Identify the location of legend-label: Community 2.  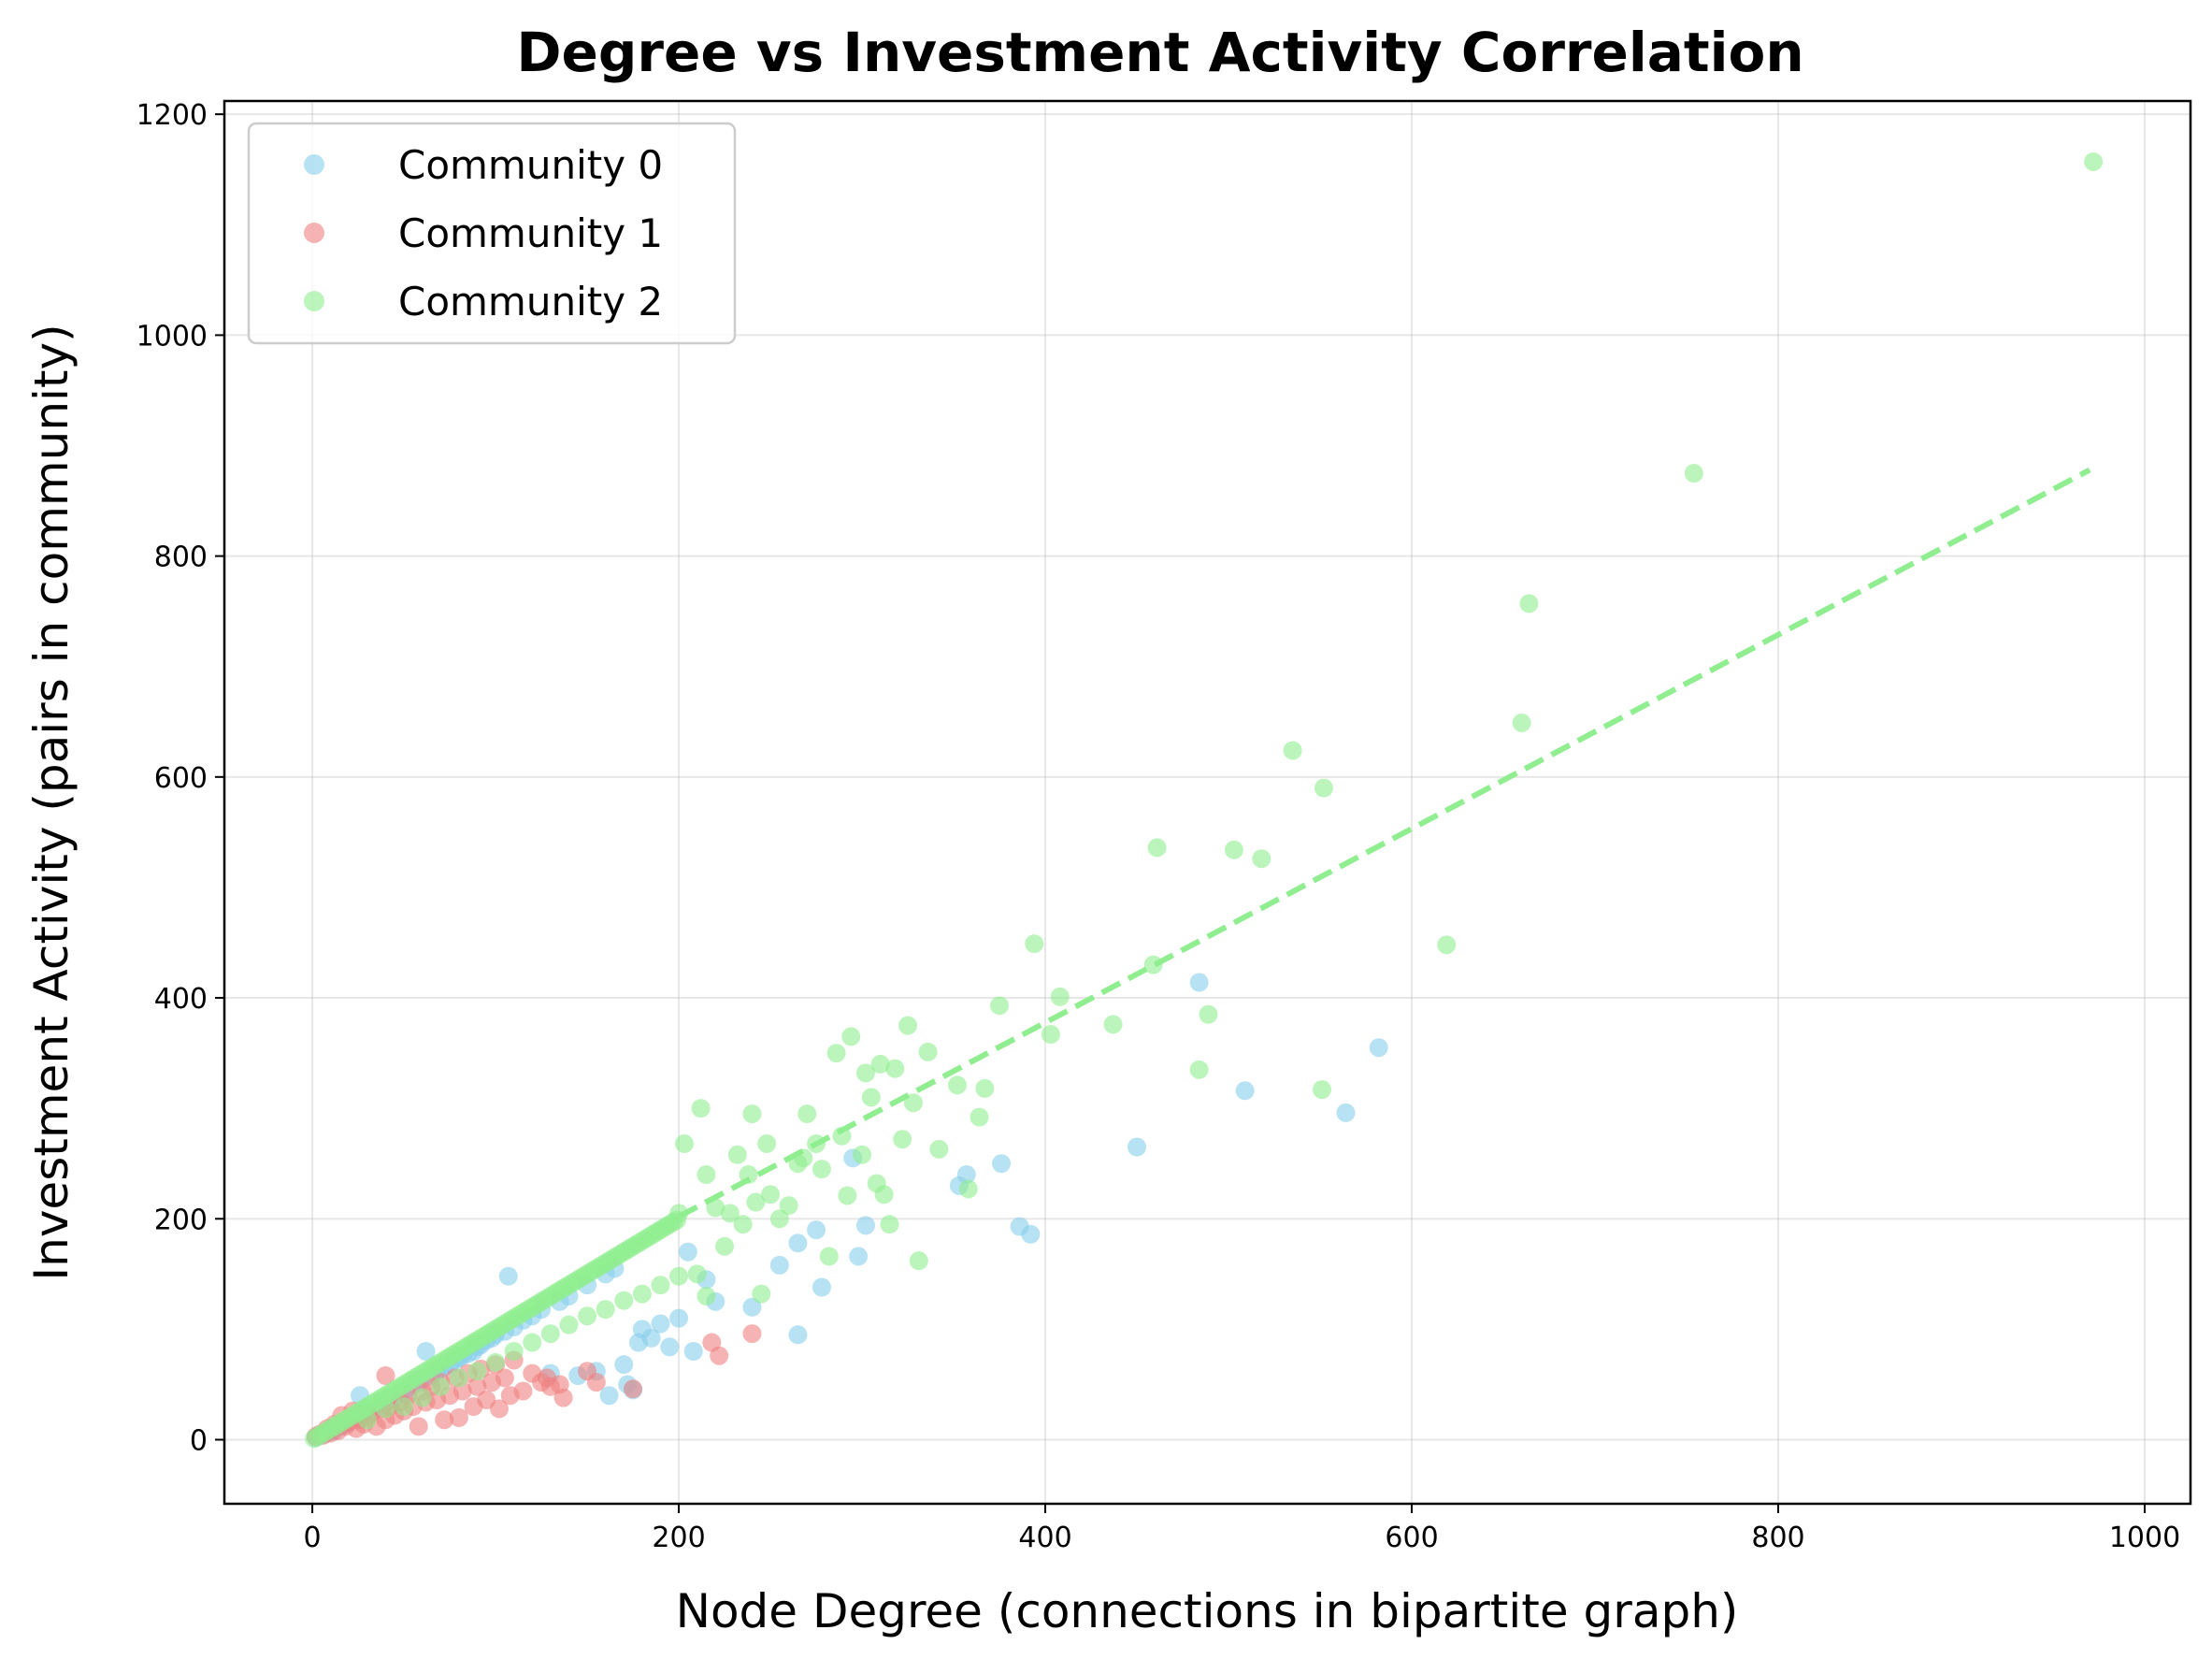
(530, 302).